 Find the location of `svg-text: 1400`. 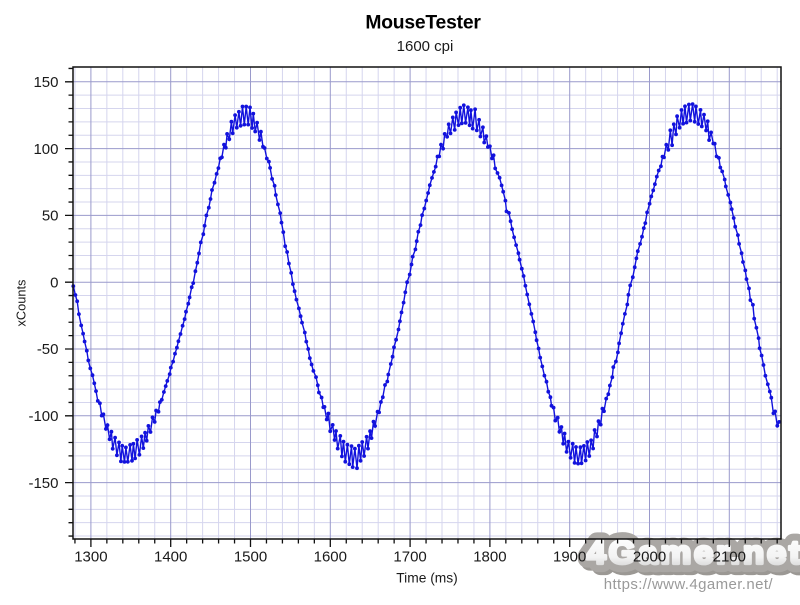

svg-text: 1400 is located at coordinates (170, 557).